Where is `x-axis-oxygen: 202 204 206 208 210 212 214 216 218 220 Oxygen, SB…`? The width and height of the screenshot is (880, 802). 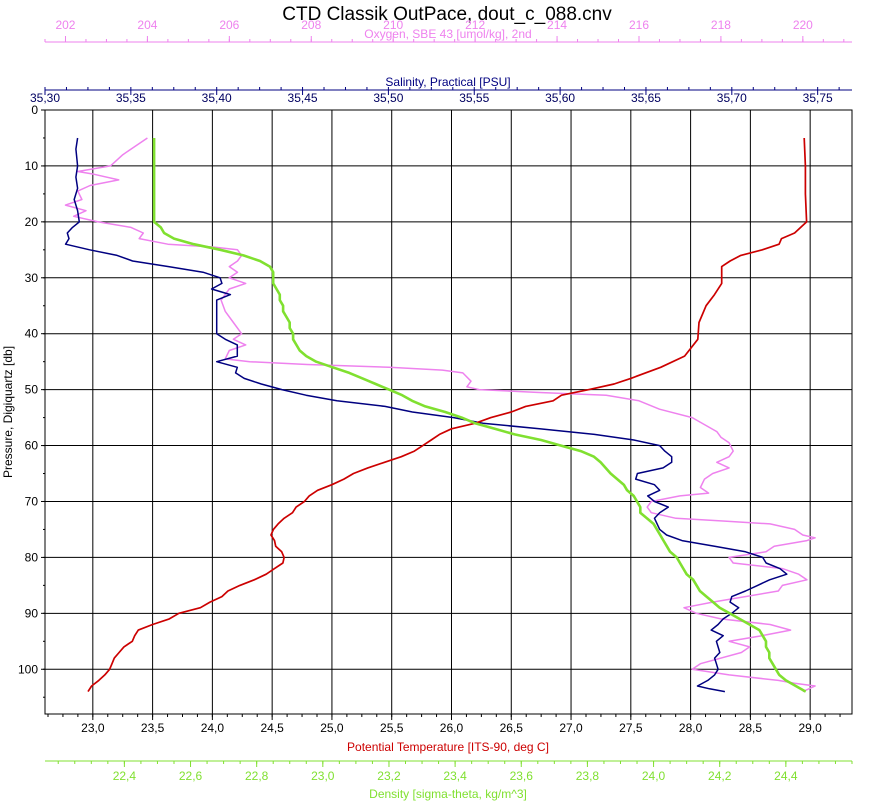
x-axis-oxygen: 202 204 206 208 210 212 214 216 218 220 Oxygen, SB… is located at coordinates (448, 30).